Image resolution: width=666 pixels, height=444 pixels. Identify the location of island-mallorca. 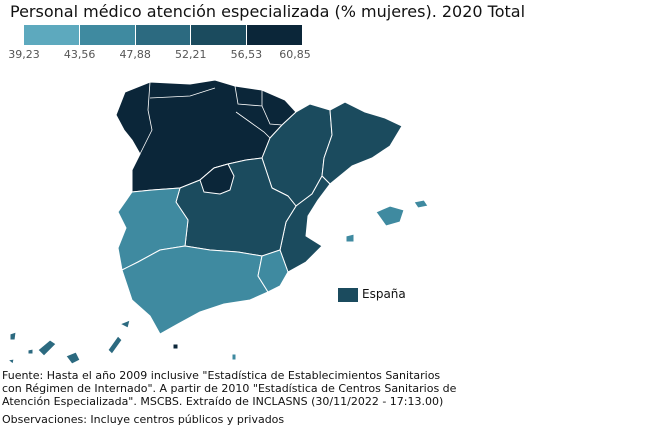
(390, 216).